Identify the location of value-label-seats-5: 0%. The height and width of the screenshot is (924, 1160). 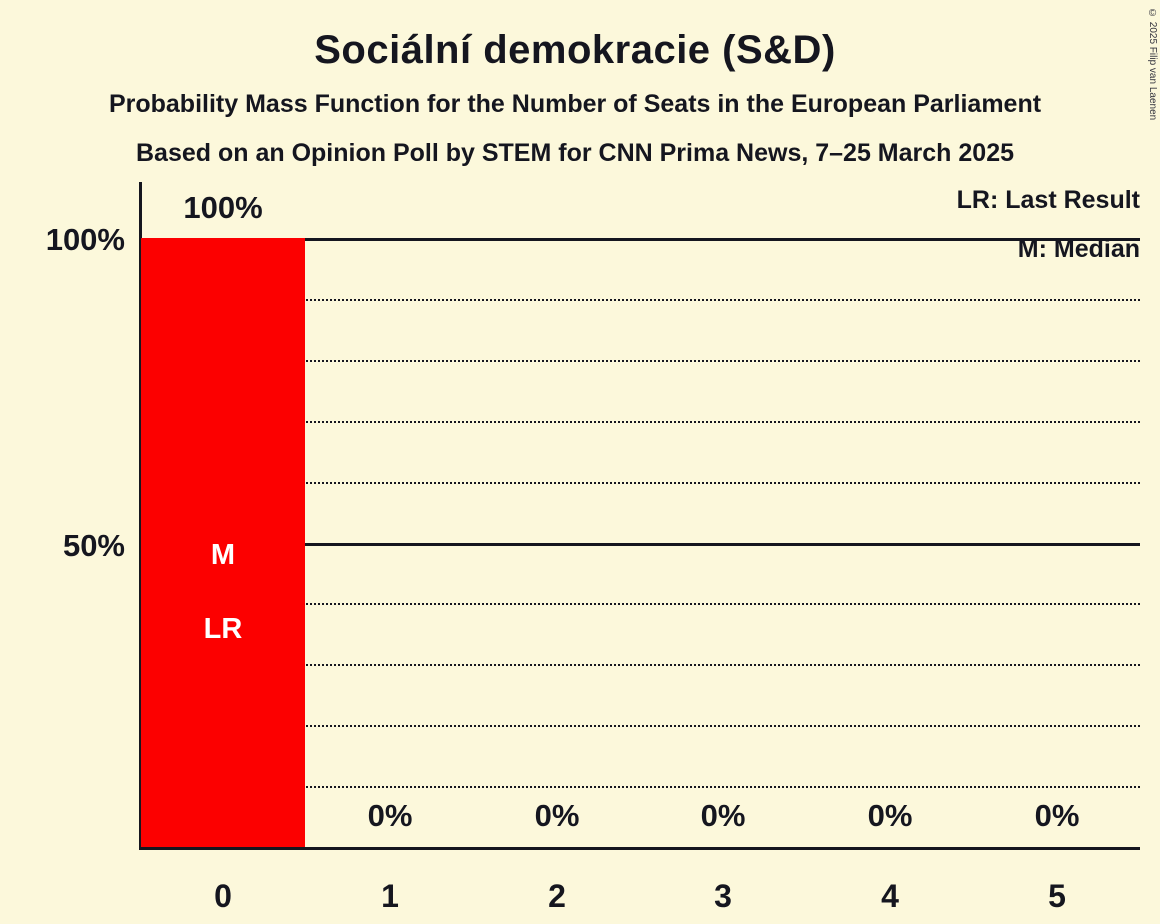
(1057, 815).